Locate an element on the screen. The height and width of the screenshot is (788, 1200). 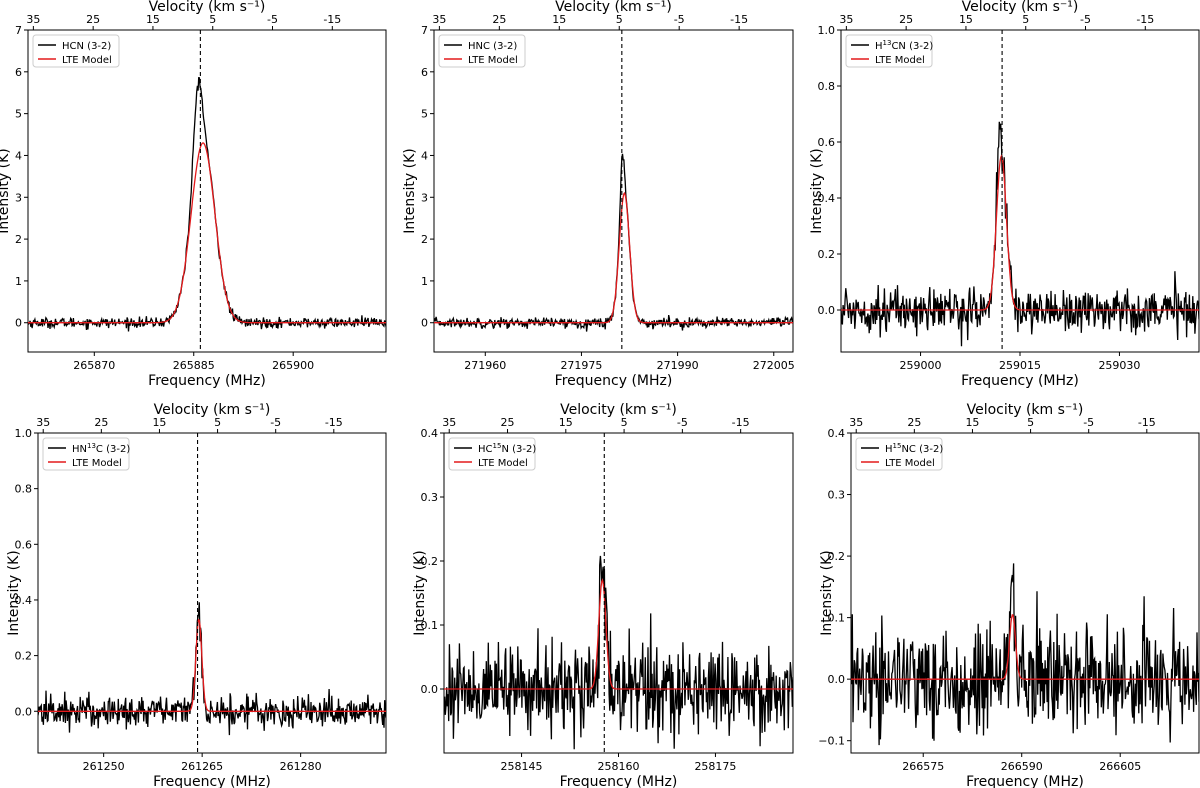
x-tick-label: 261280 is located at coordinates (301, 766).